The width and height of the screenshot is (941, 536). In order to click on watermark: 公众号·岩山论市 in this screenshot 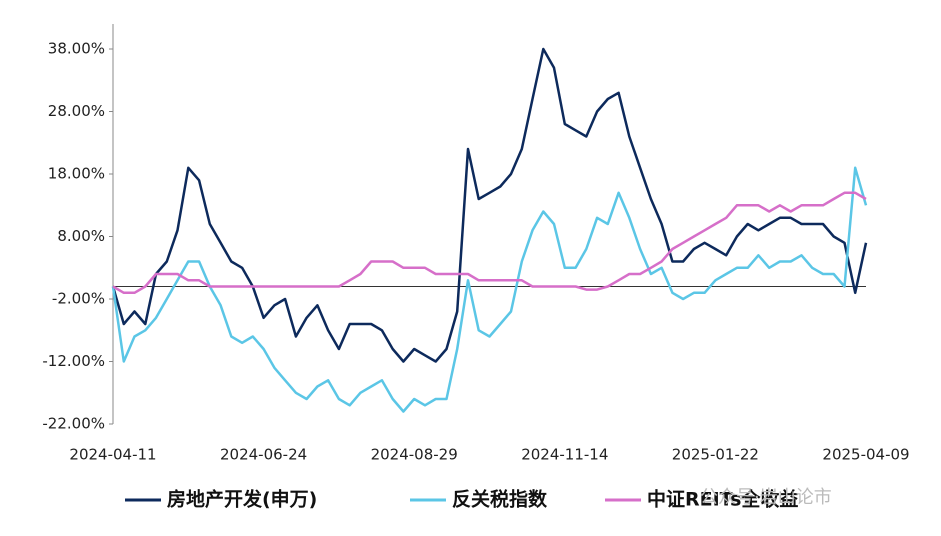, I will do `click(766, 497)`.